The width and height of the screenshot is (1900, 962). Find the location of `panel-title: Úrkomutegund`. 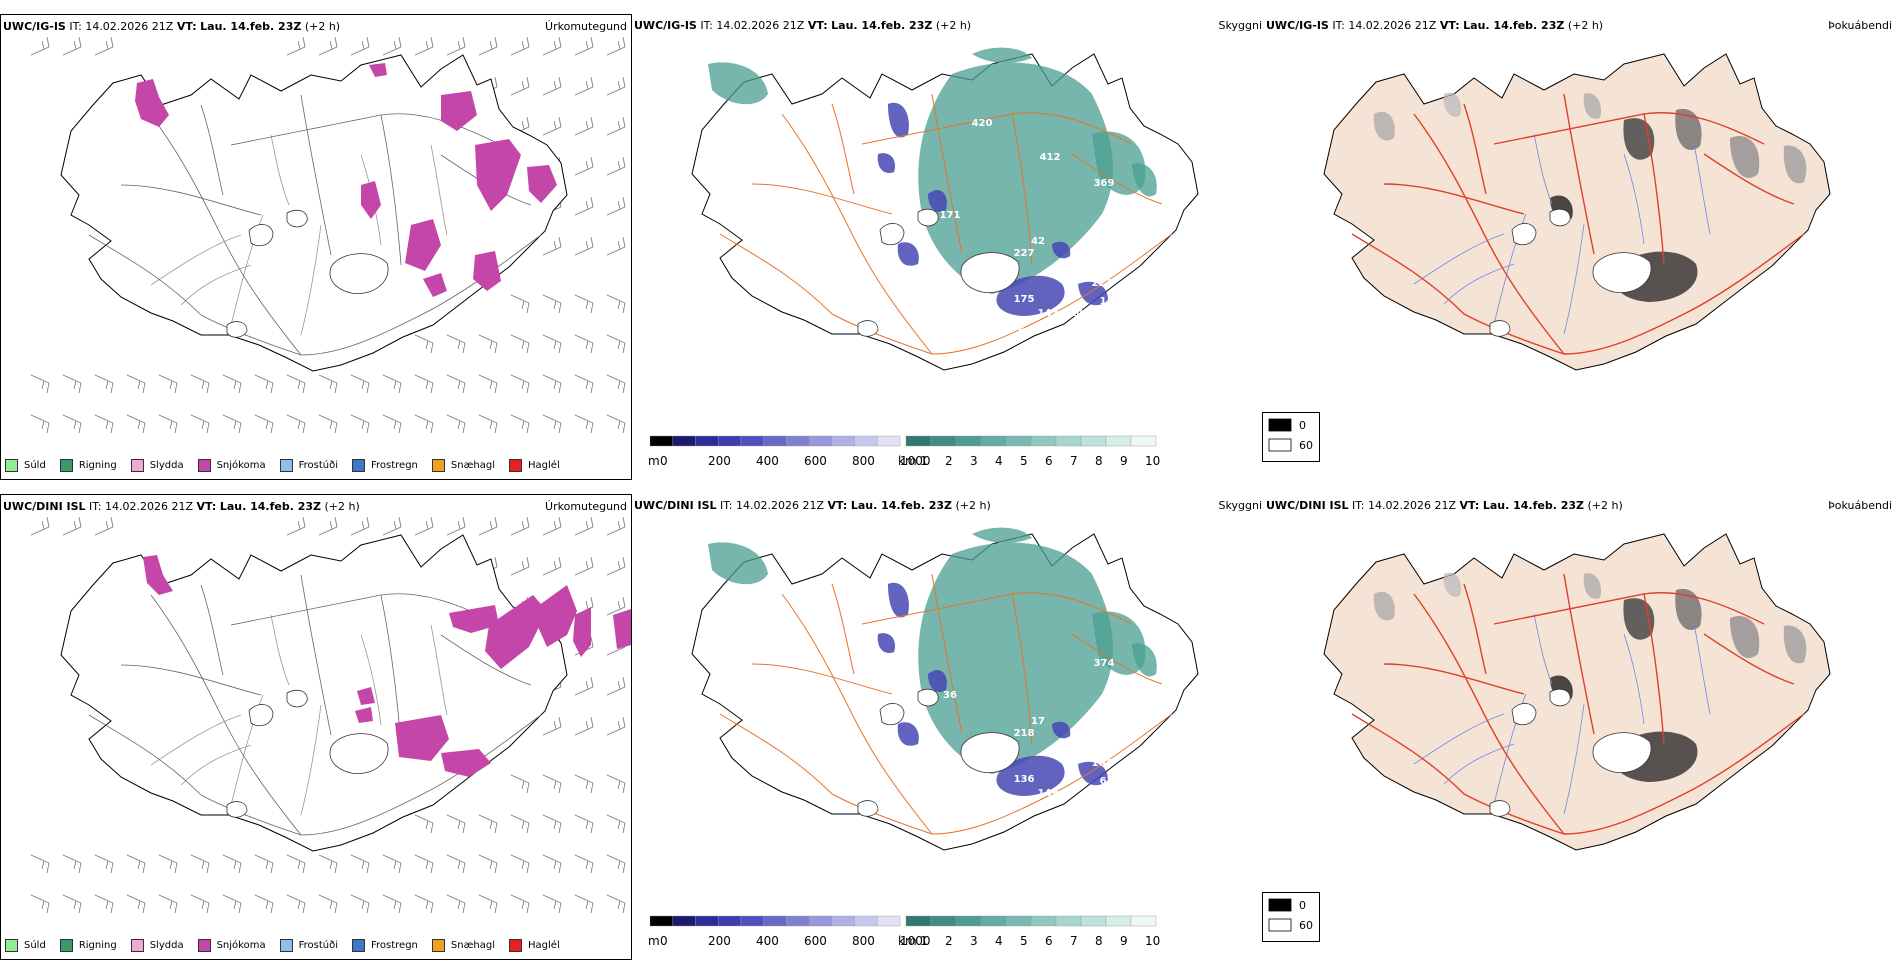

panel-title: Úrkomutegund is located at coordinates (586, 506).